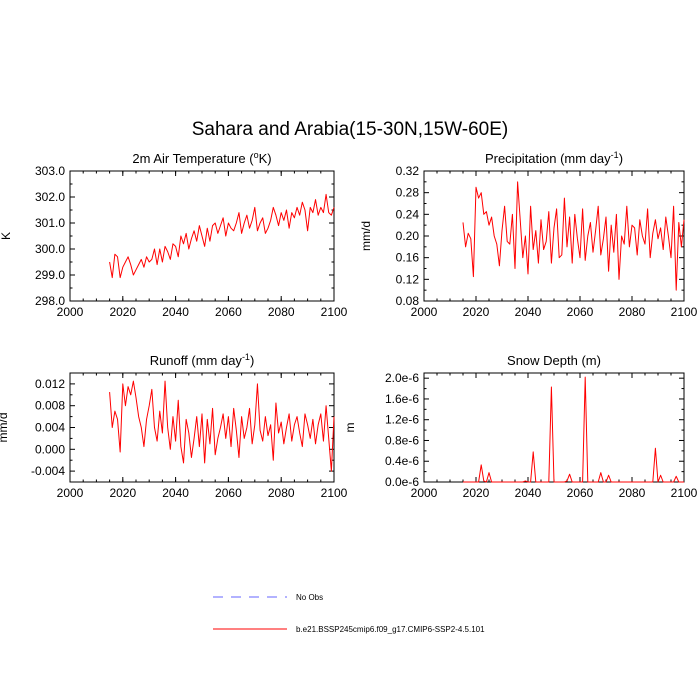  I want to click on y-tick-label: 0.8e-6, so click(402, 440).